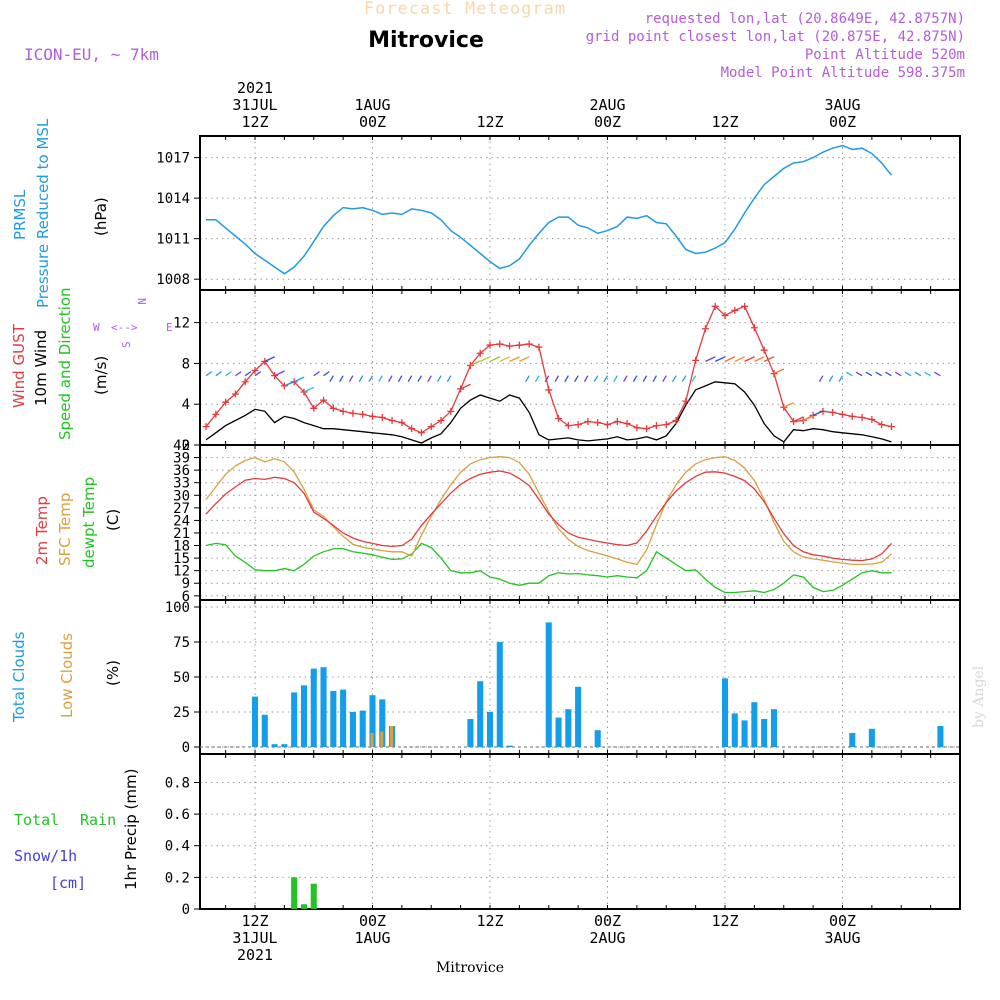  I want to click on total-clouds-label: Total Clouds, so click(19, 677).